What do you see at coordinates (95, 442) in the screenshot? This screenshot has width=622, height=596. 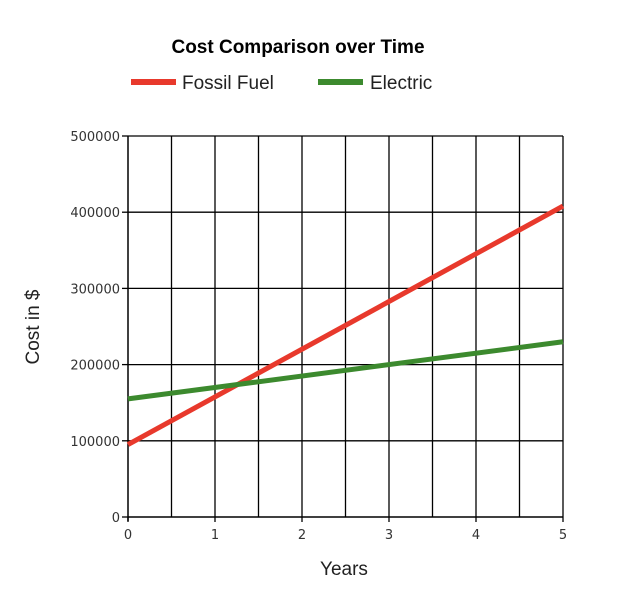 I see `y-tick-label: 100000` at bounding box center [95, 442].